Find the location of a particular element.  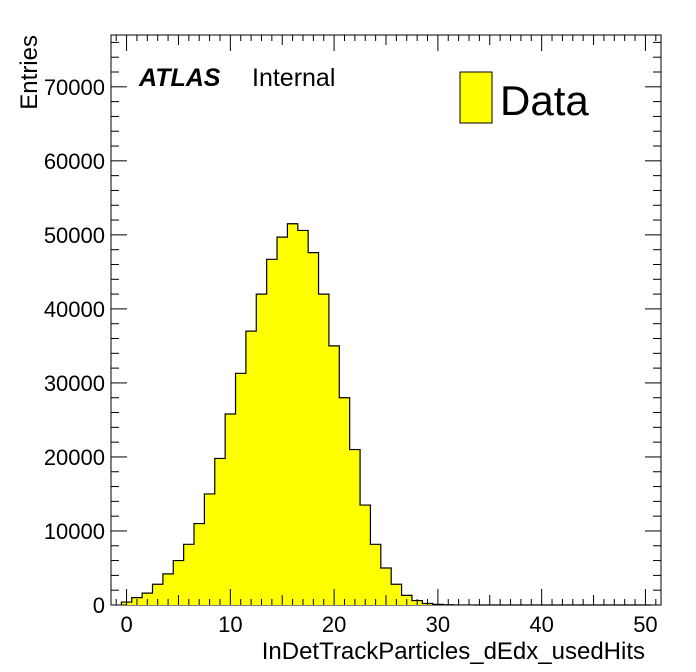

y-tick-label: 50000 is located at coordinates (74, 235).